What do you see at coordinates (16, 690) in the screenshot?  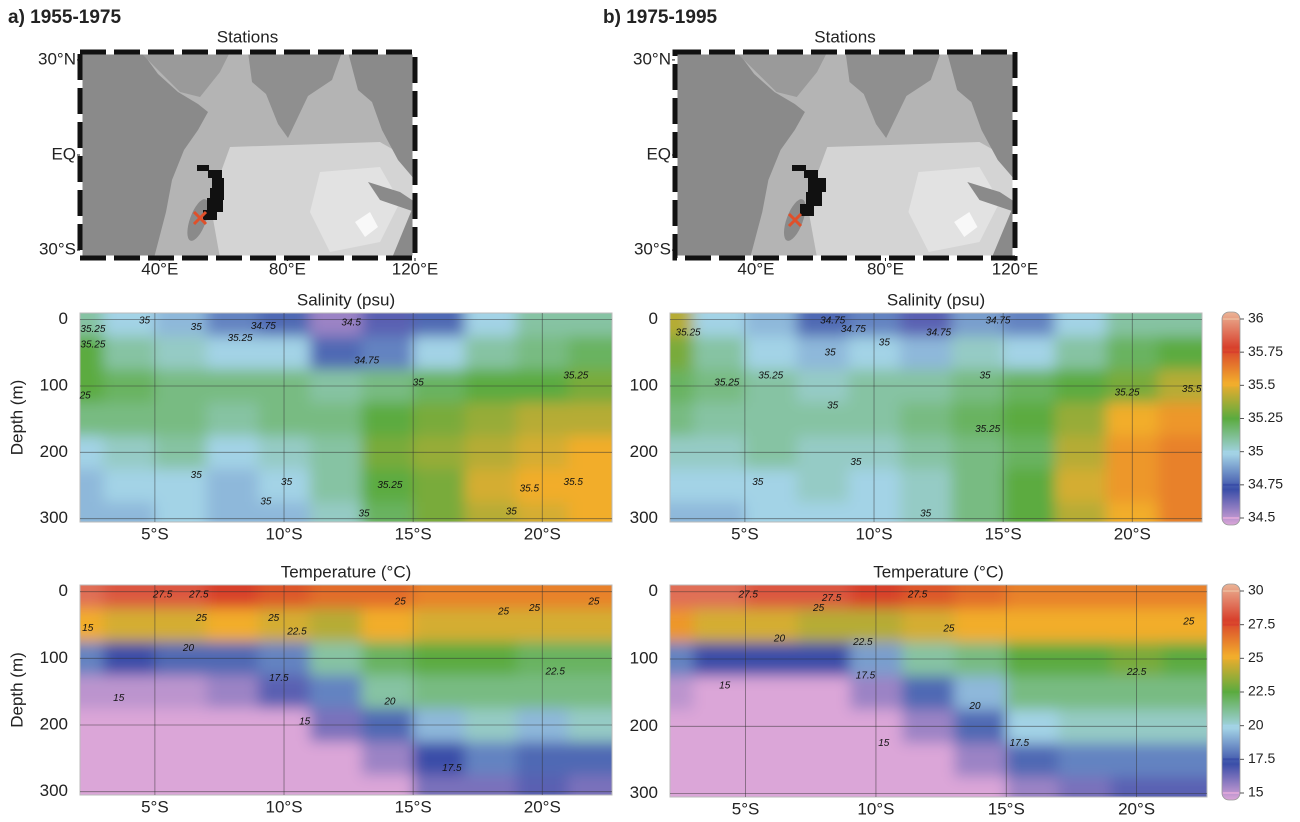 I see `y-axis-label: Depth (m)` at bounding box center [16, 690].